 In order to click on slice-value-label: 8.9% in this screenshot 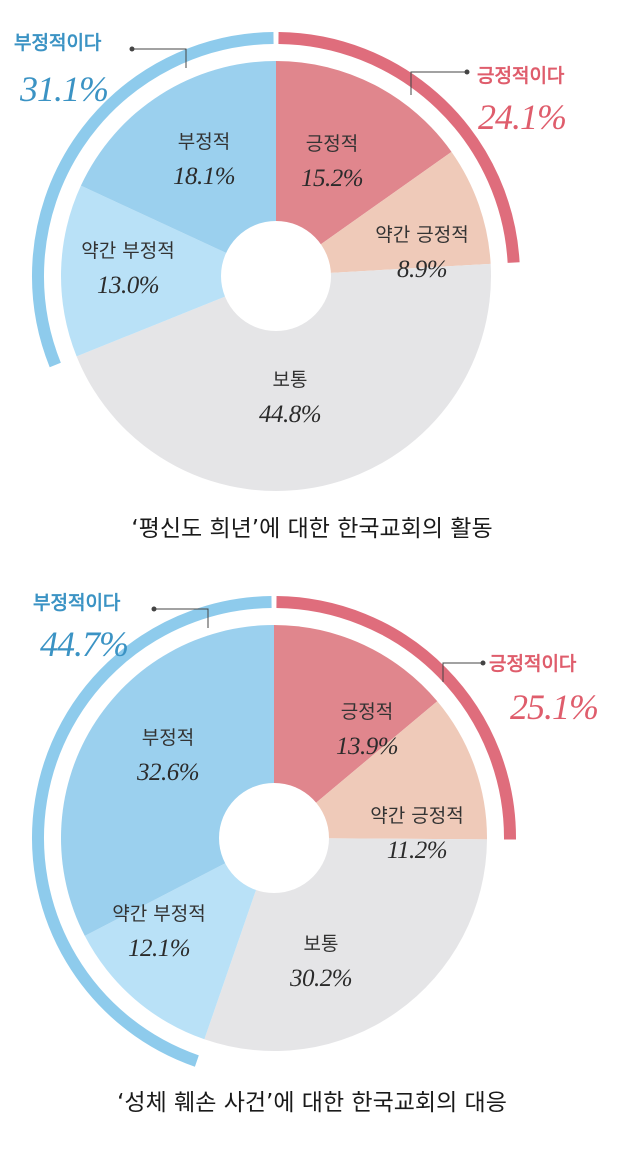, I will do `click(422, 269)`.